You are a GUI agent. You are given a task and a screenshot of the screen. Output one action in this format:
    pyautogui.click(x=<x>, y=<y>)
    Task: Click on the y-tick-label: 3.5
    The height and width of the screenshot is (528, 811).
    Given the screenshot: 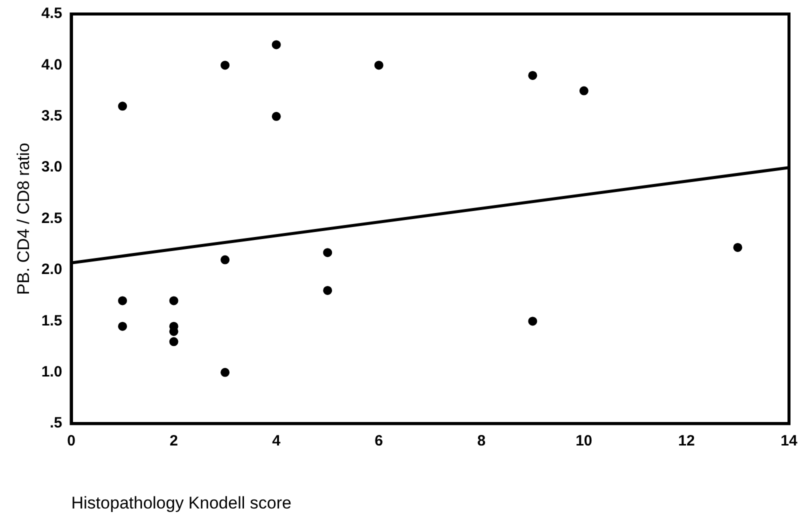 What is the action you would take?
    pyautogui.click(x=51, y=116)
    